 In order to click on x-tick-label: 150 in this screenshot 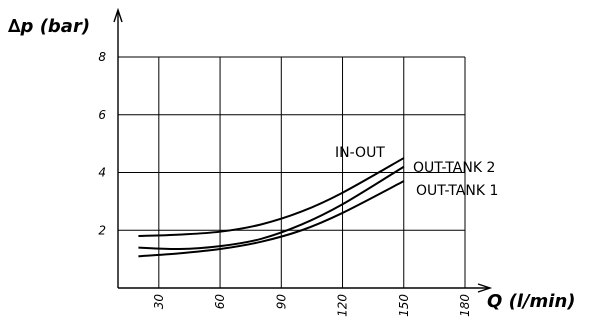, I will do `click(404, 305)`.